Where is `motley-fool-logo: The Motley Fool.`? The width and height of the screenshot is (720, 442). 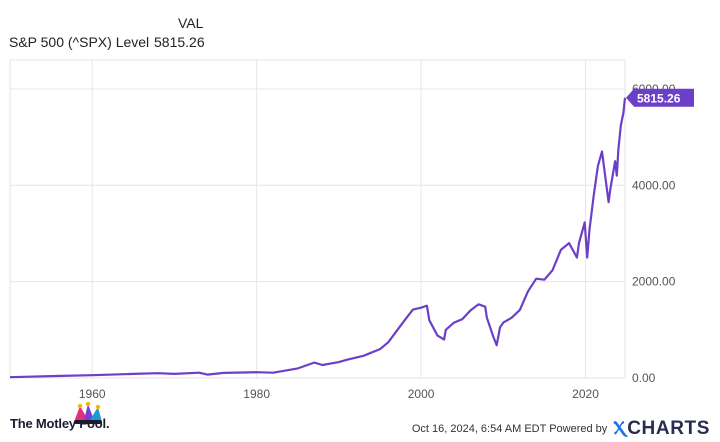 motley-fool-logo: The Motley Fool. is located at coordinates (60, 420).